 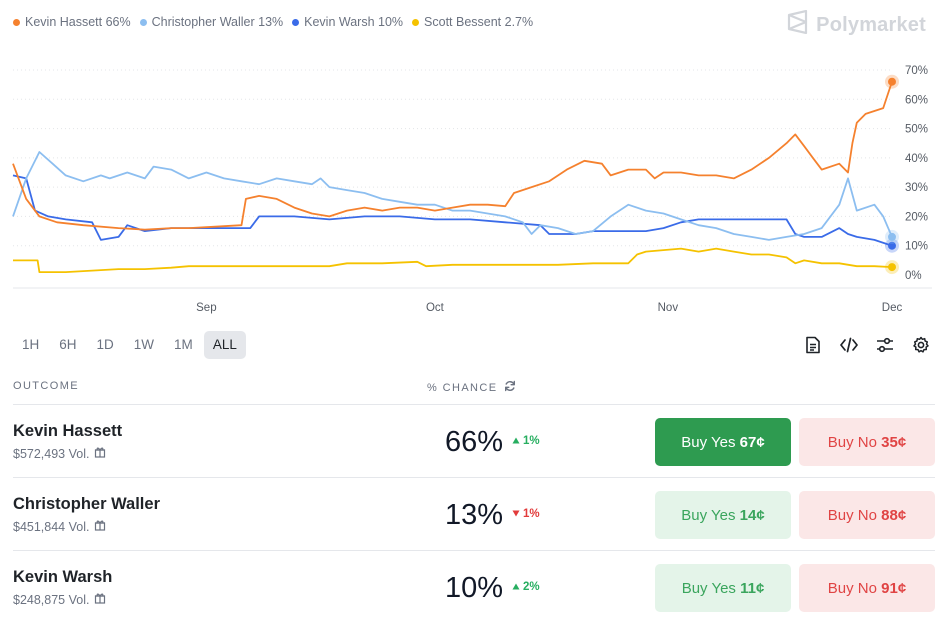 What do you see at coordinates (894, 588) in the screenshot?
I see `buy-no-price: 91¢` at bounding box center [894, 588].